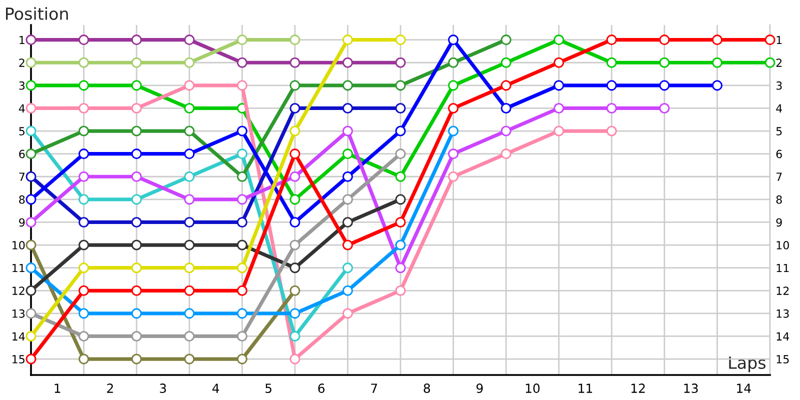  What do you see at coordinates (22, 85) in the screenshot?
I see `y-tick-label: 3` at bounding box center [22, 85].